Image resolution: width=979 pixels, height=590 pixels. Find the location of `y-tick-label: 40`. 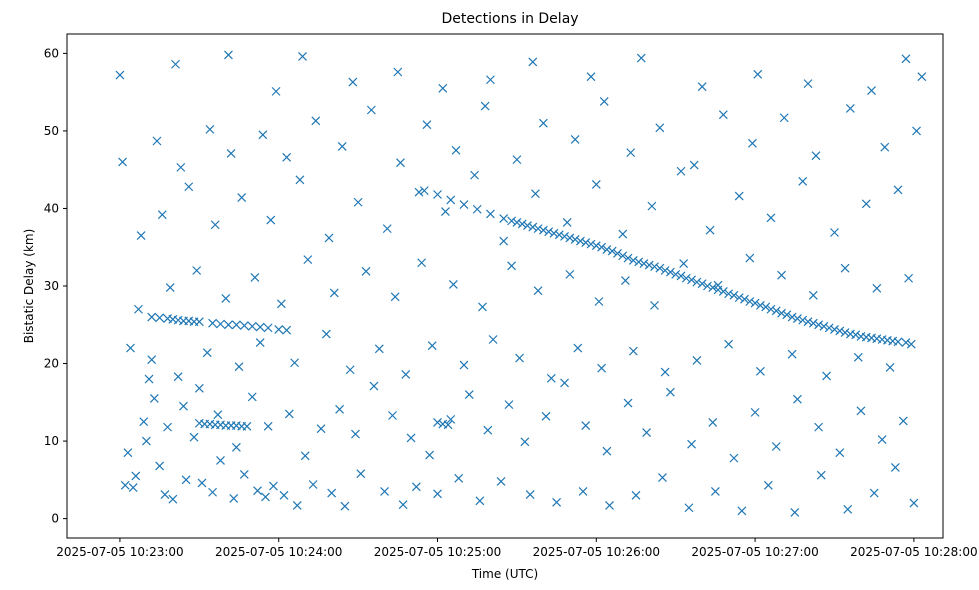

y-tick-label: 40 is located at coordinates (51, 208).